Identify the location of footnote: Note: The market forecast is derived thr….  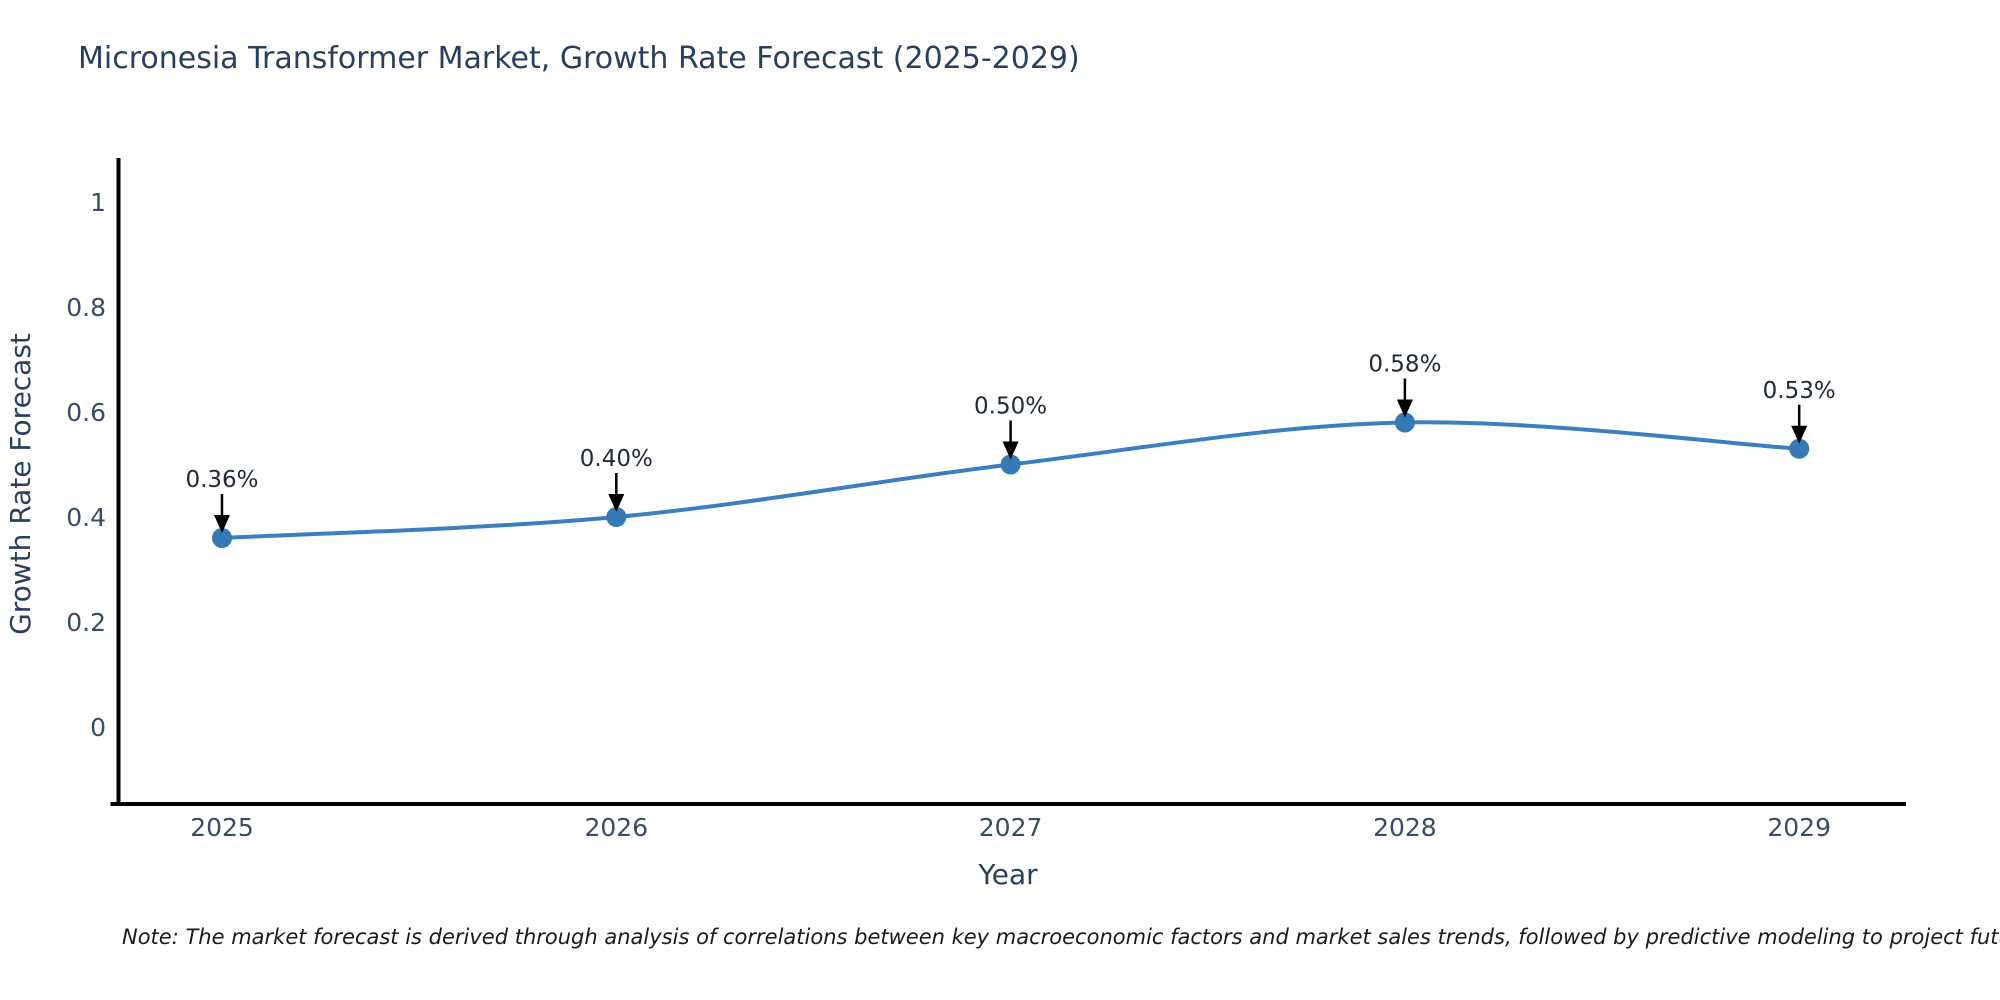
(1061, 937).